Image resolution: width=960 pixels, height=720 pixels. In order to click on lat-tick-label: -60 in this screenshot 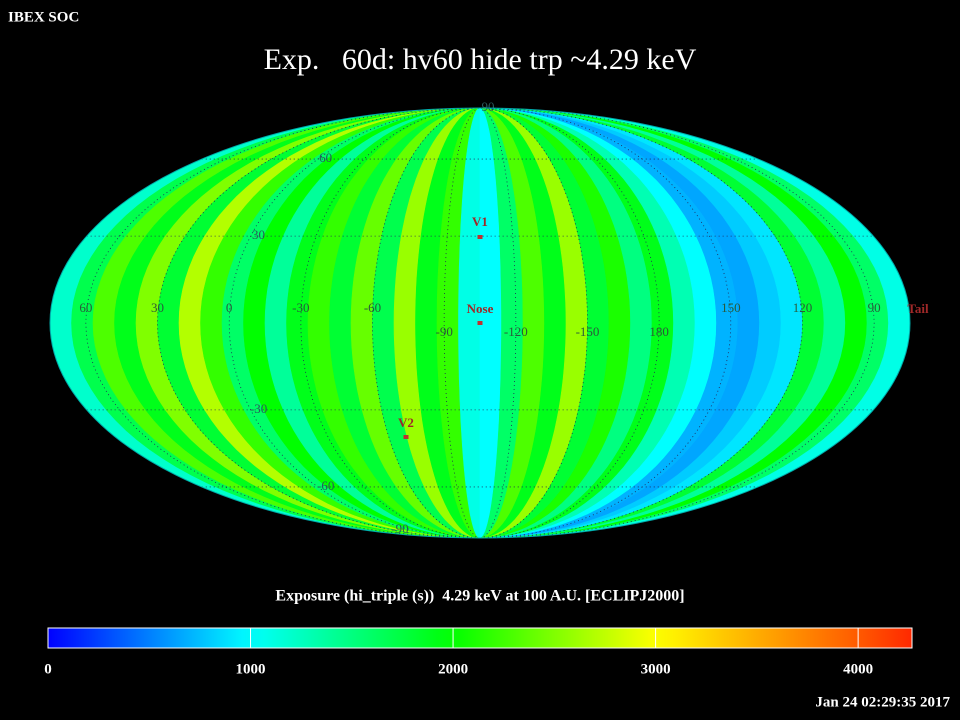, I will do `click(325, 485)`.